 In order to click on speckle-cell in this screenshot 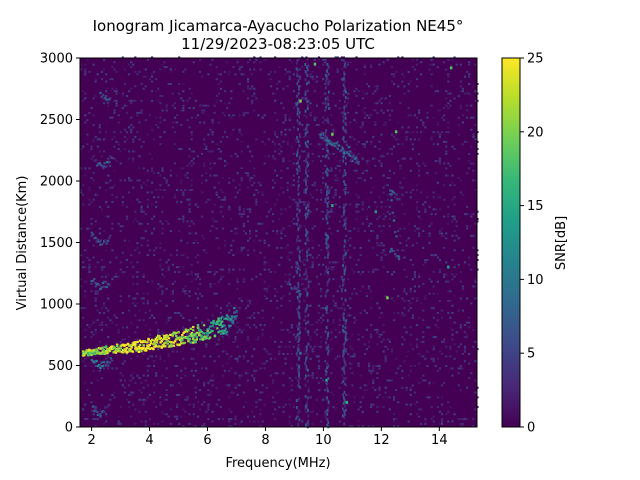, I will do `click(300, 101)`.